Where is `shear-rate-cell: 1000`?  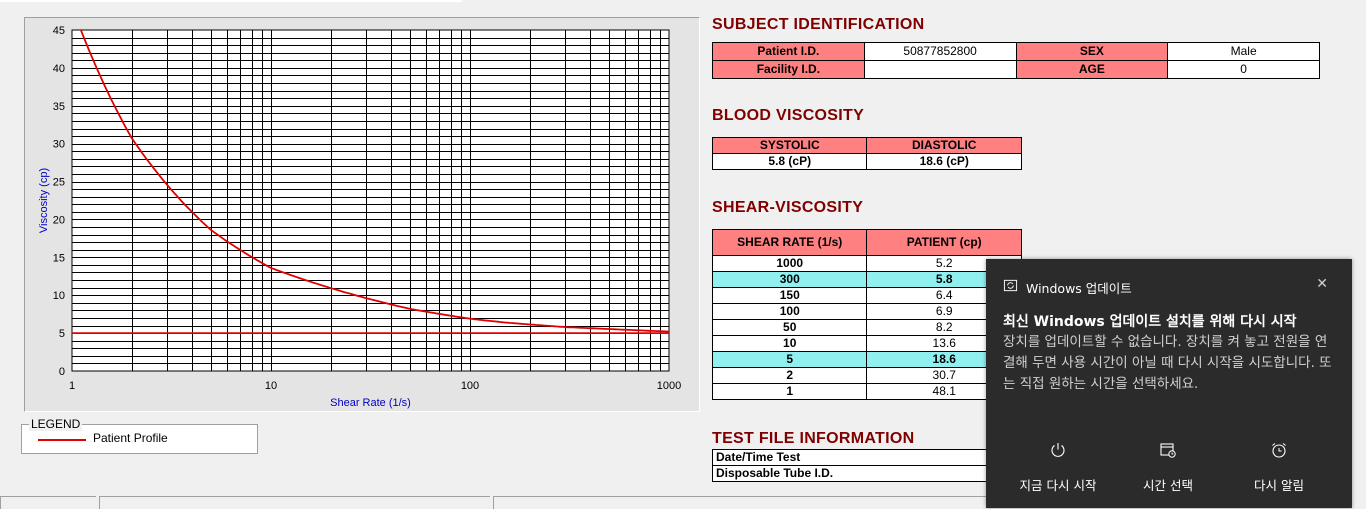 shear-rate-cell: 1000 is located at coordinates (789, 263).